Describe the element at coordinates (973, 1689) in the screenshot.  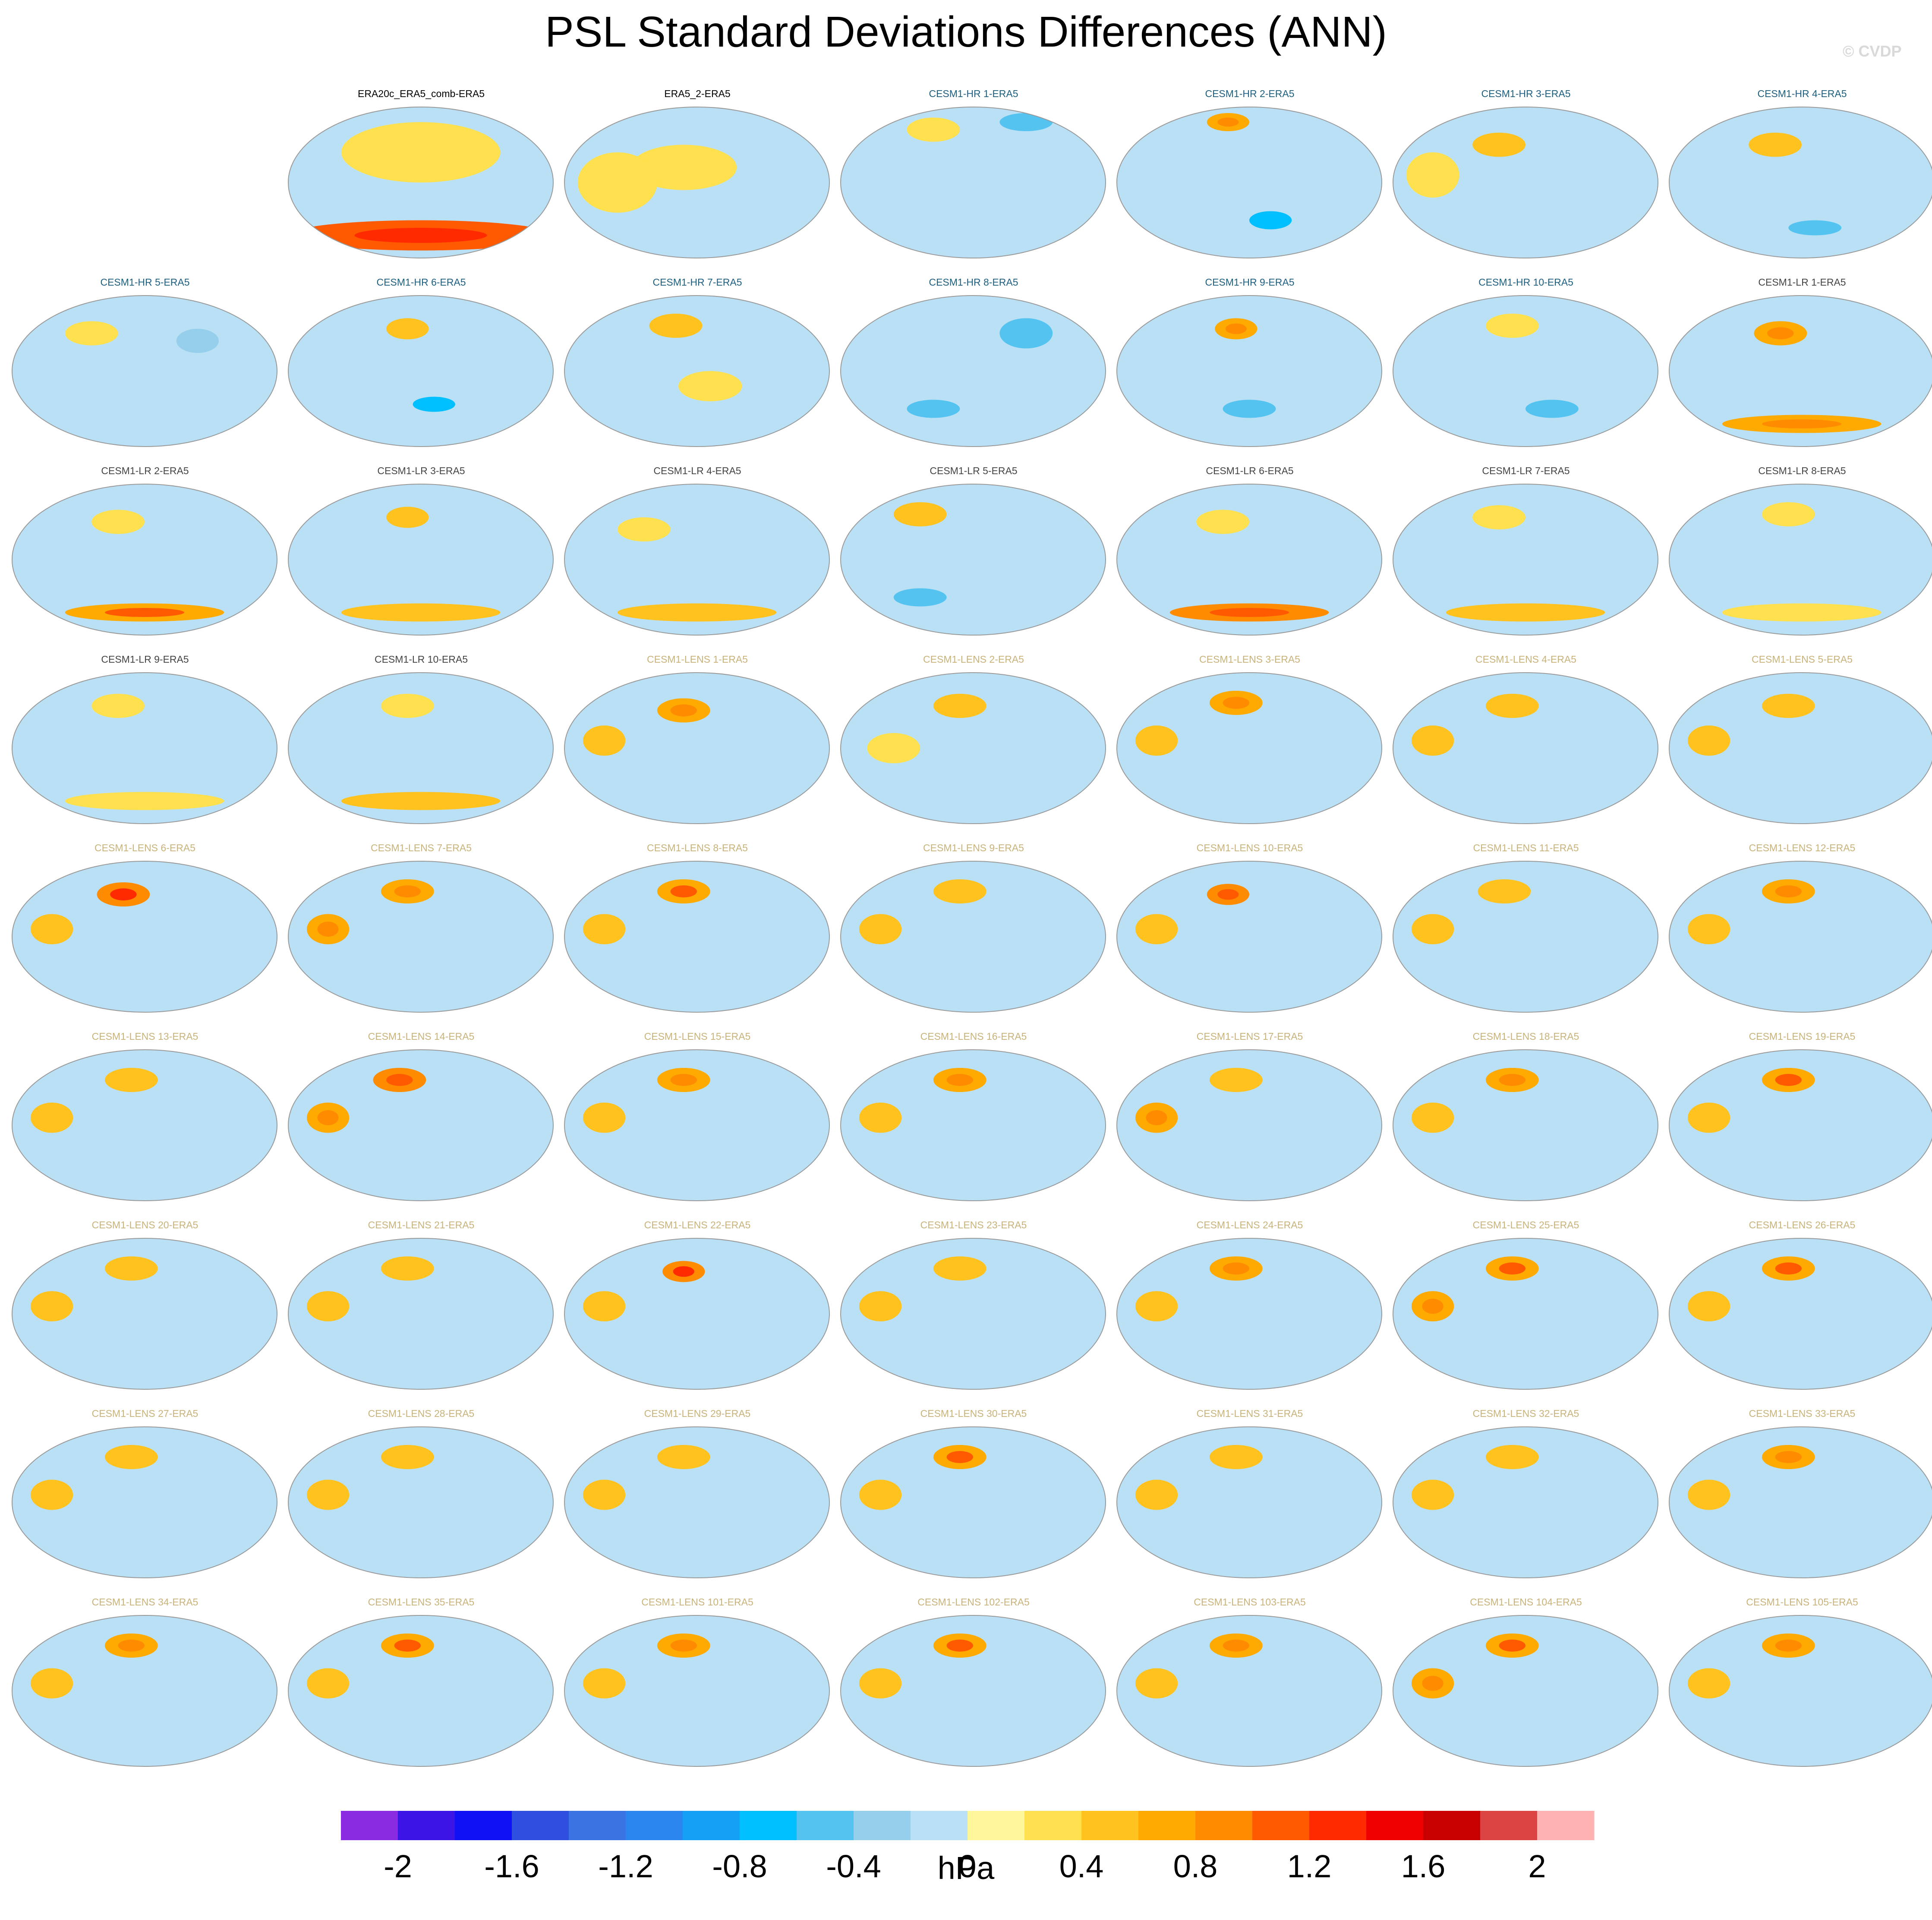
I see `map-panel: CESM1-LENS 102-ERA5` at that location.